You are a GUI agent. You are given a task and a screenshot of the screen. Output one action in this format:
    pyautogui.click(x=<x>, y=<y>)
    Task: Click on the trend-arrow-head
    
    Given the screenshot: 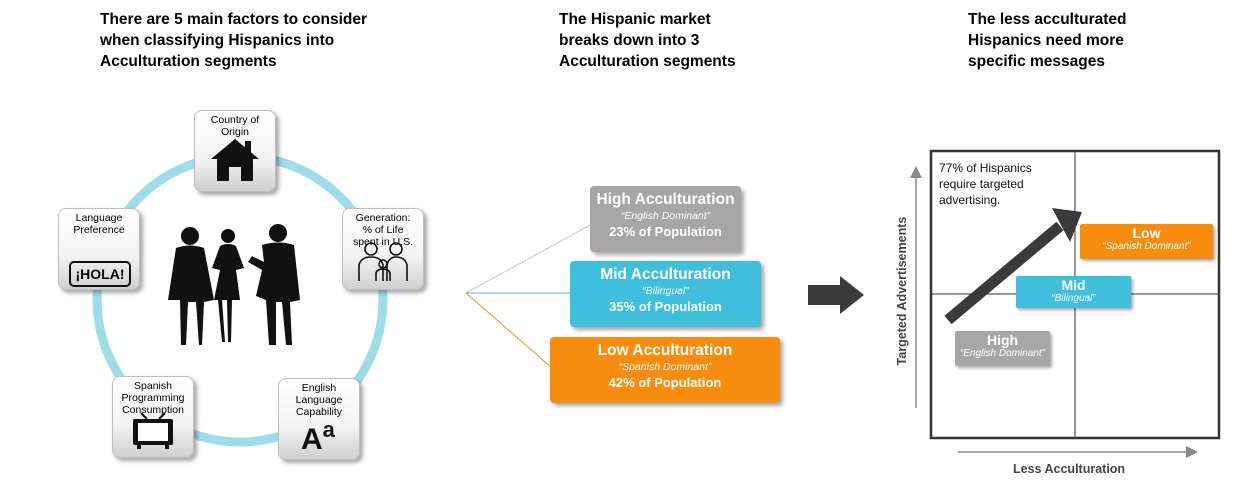 What is the action you would take?
    pyautogui.click(x=1067, y=225)
    